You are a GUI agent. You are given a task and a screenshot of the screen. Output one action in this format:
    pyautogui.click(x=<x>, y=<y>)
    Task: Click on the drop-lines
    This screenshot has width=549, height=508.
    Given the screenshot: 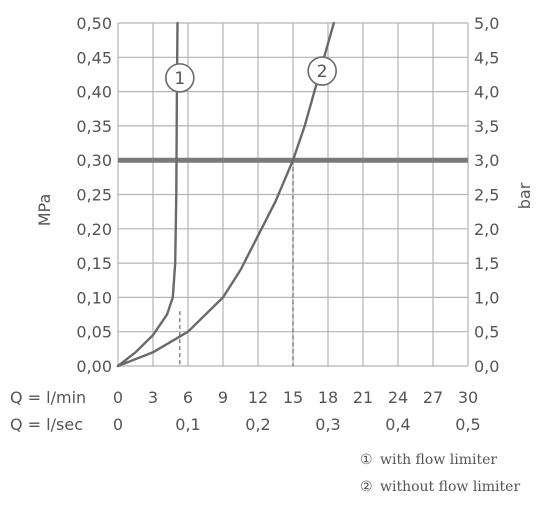 What is the action you would take?
    pyautogui.click(x=236, y=263)
    